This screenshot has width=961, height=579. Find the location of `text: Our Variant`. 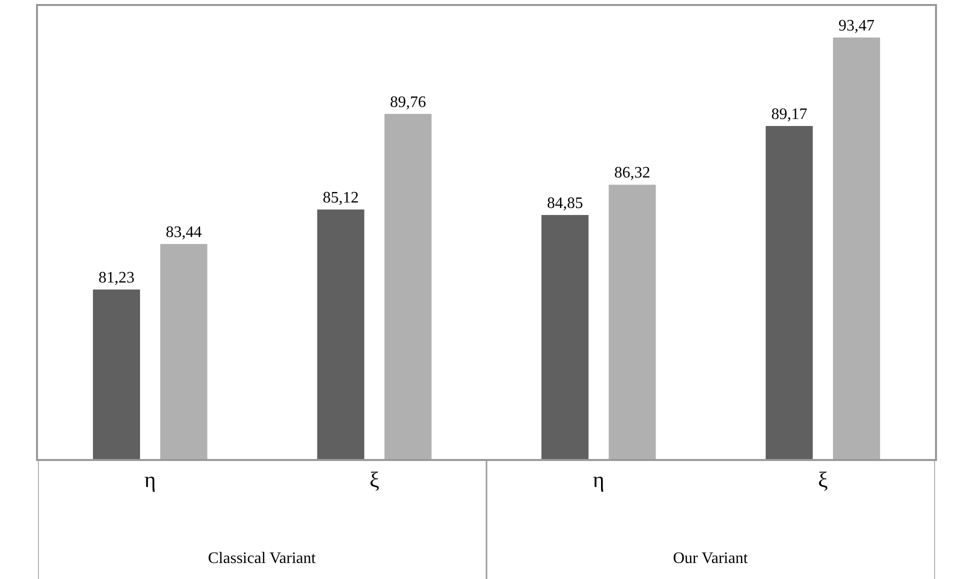

text: Our Variant is located at coordinates (710, 558).